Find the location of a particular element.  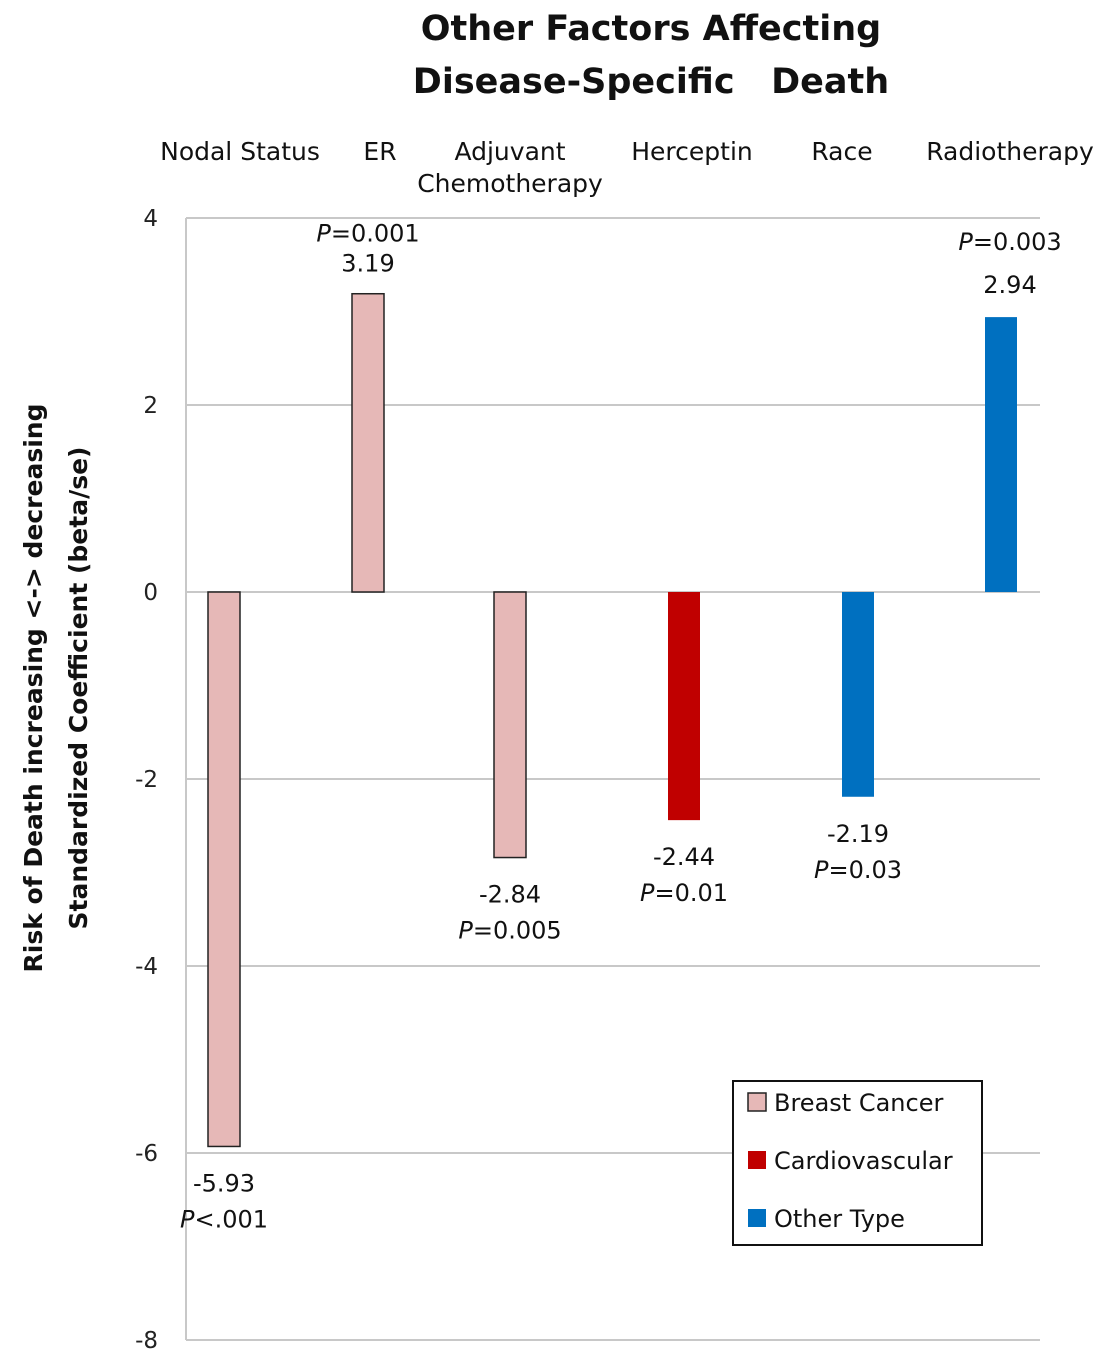

p-value-label: P=0.001 is located at coordinates (367, 234).